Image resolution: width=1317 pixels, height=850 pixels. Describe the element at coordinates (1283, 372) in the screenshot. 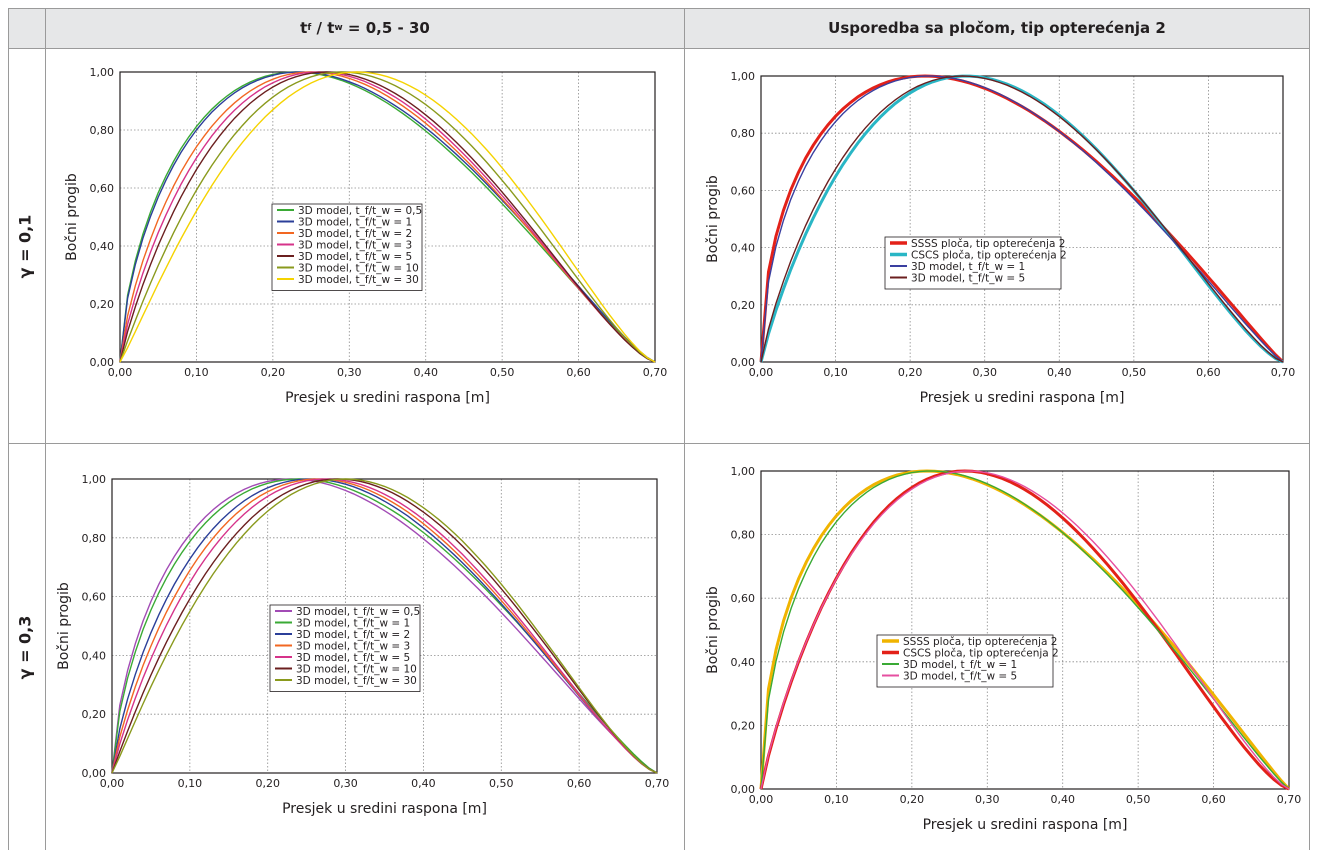

I see `x-tick-label: 0,70` at that location.